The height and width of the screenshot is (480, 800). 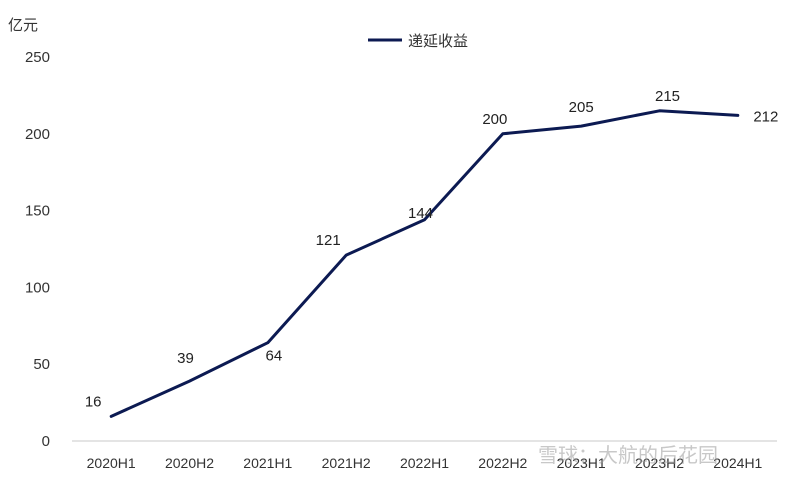 I want to click on y-tick-label: 200, so click(x=37, y=134).